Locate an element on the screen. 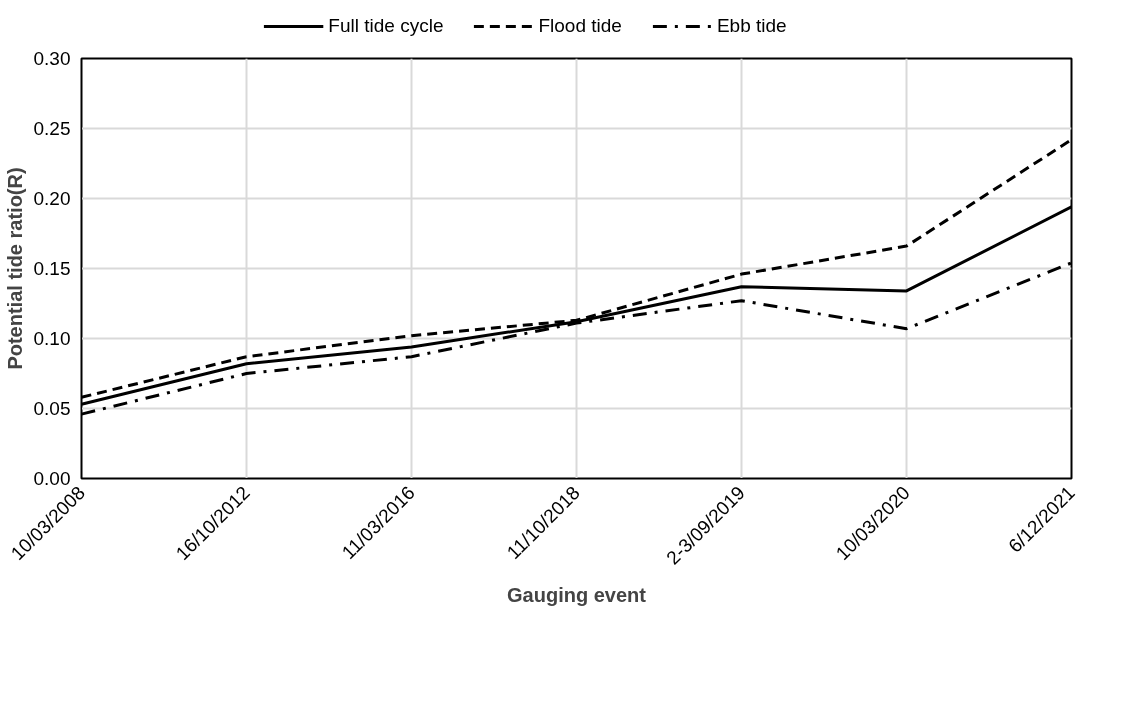 This screenshot has width=1147, height=718. legend-label: Flood tide is located at coordinates (580, 26).